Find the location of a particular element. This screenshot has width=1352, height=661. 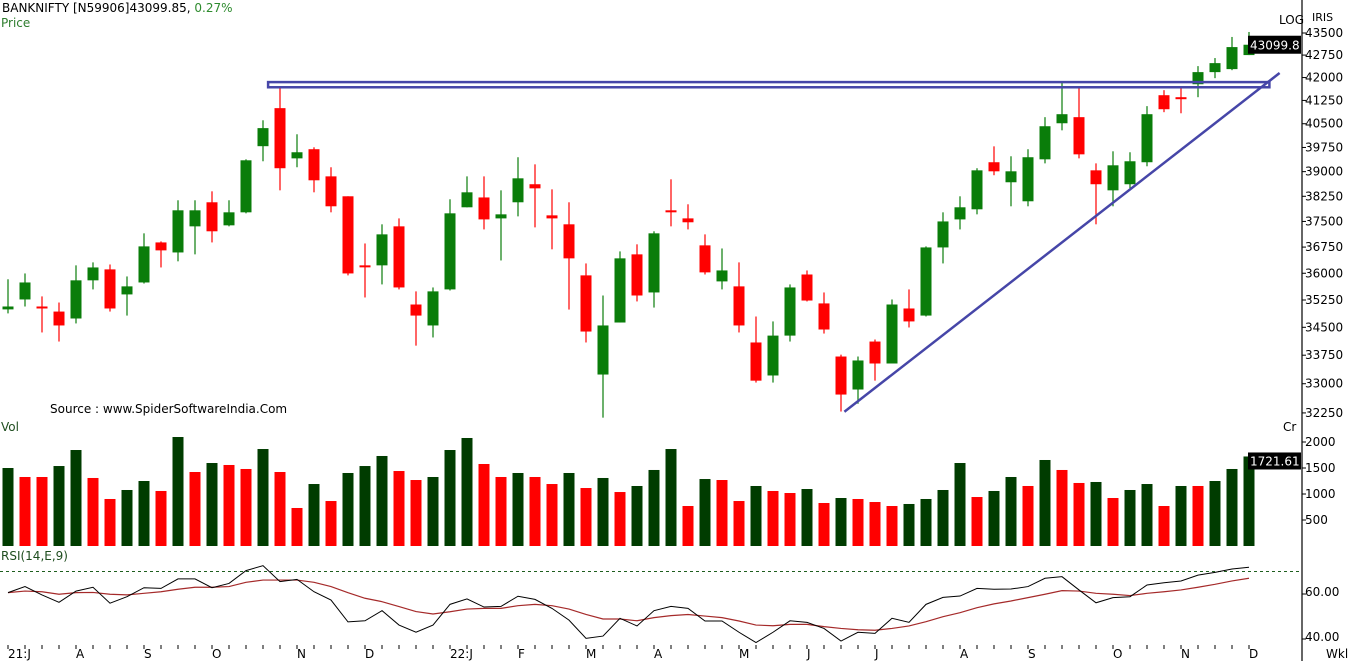

price-tick-label: 35250 is located at coordinates (1324, 300).